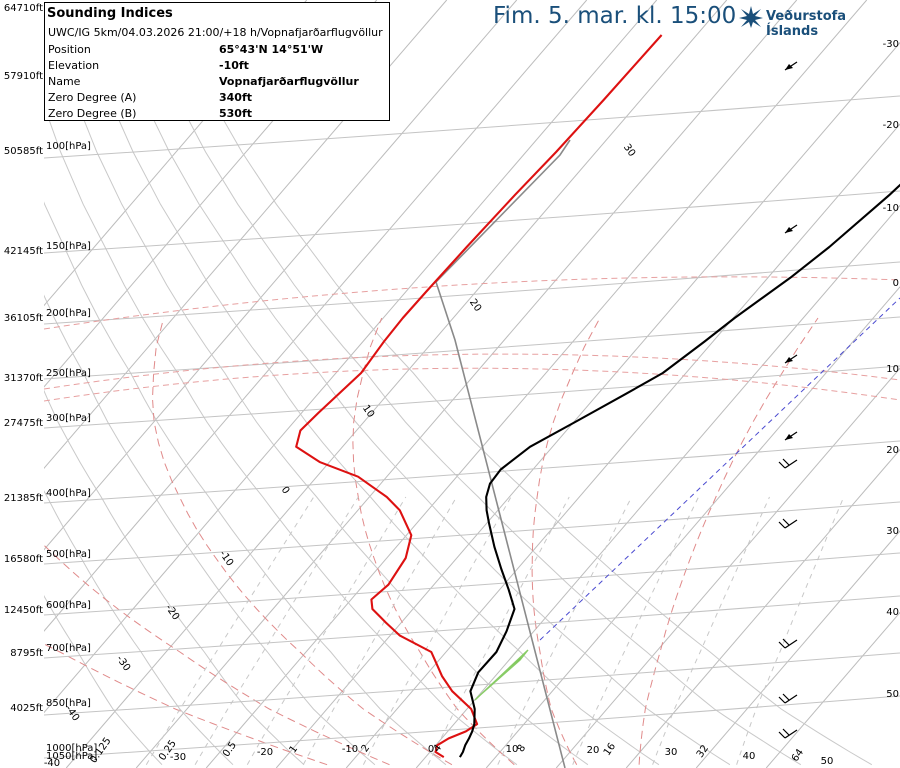 The image size is (900, 768). I want to click on pressure-tick-label: 850[hPa], so click(68, 703).